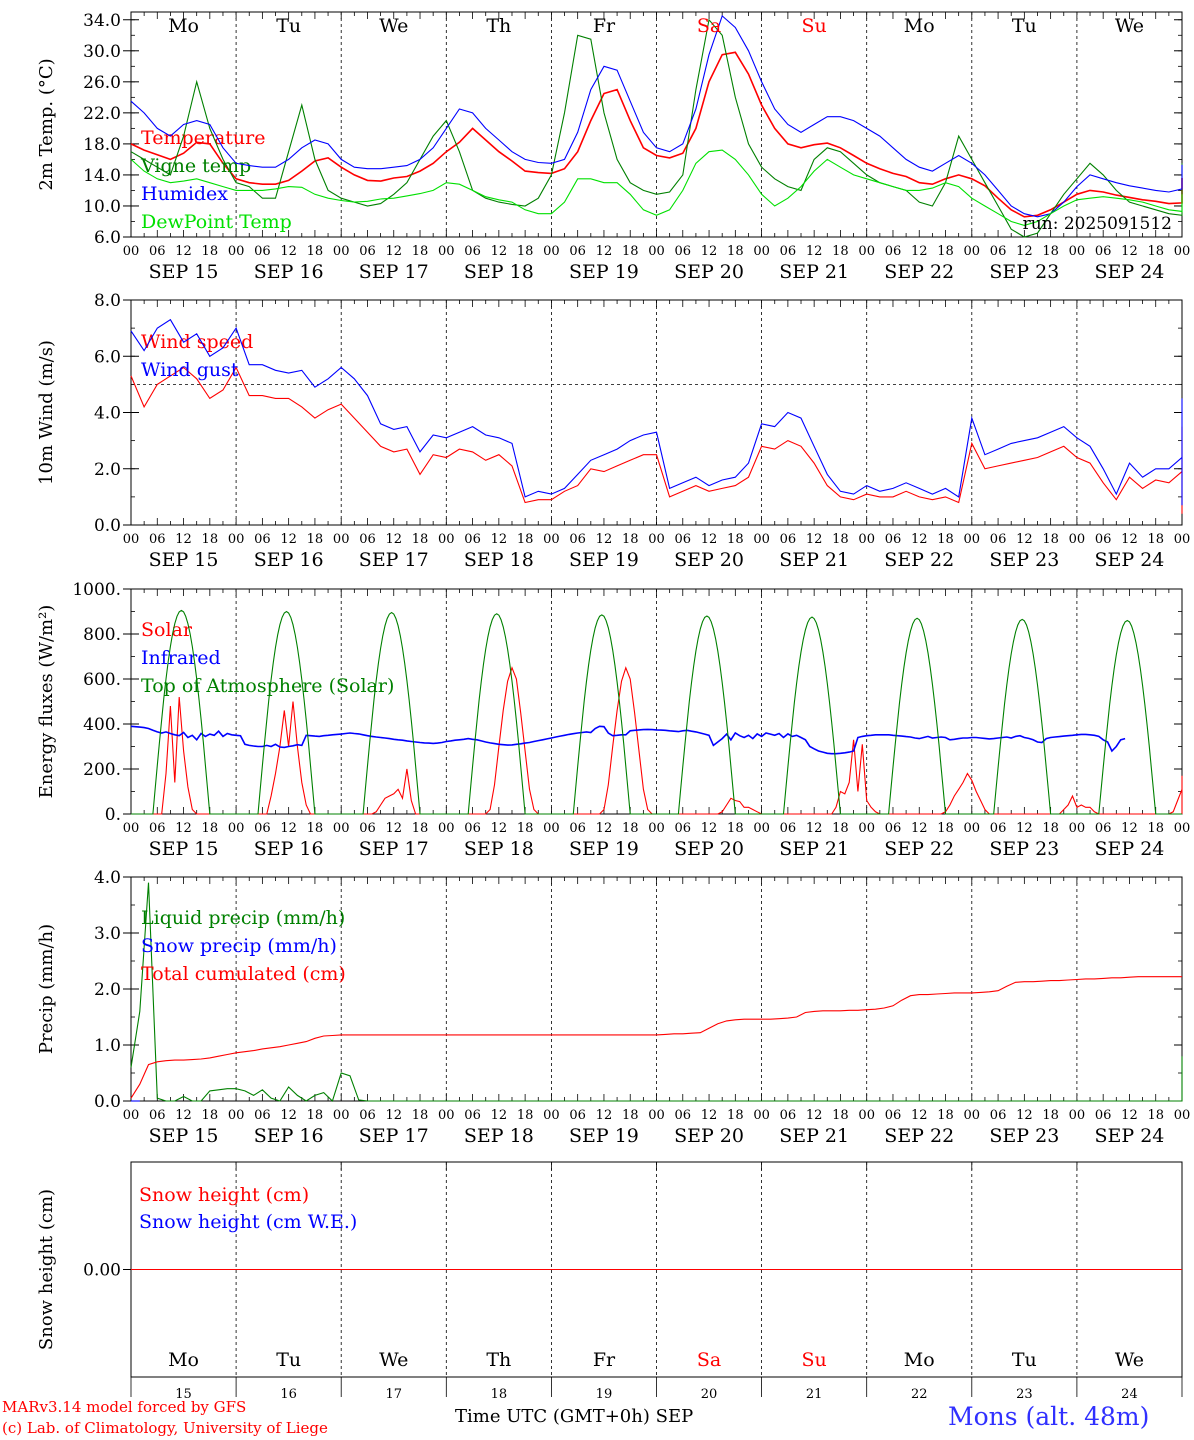  I want to click on day-number: 22, so click(919, 1394).